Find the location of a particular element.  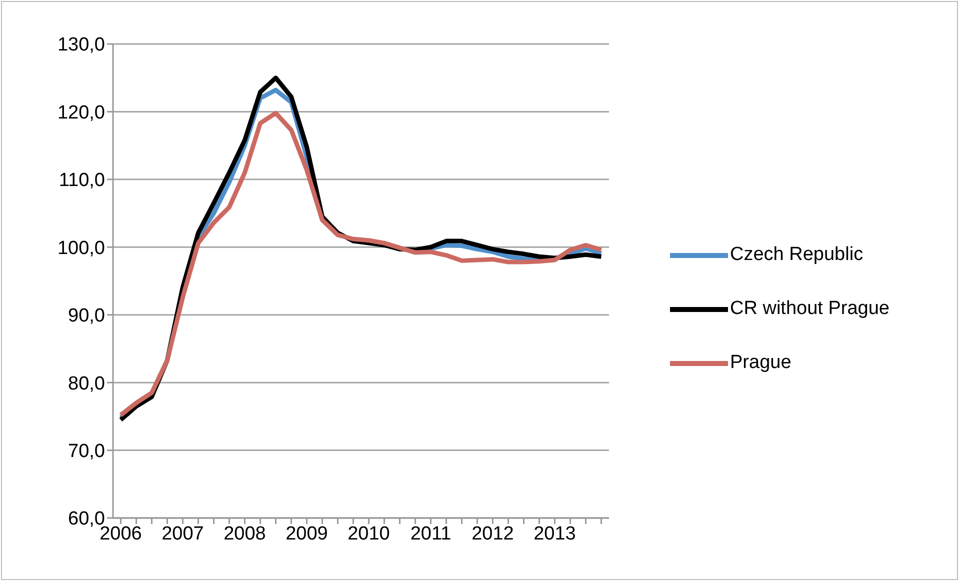

x-tick-label: 2012 is located at coordinates (493, 533).